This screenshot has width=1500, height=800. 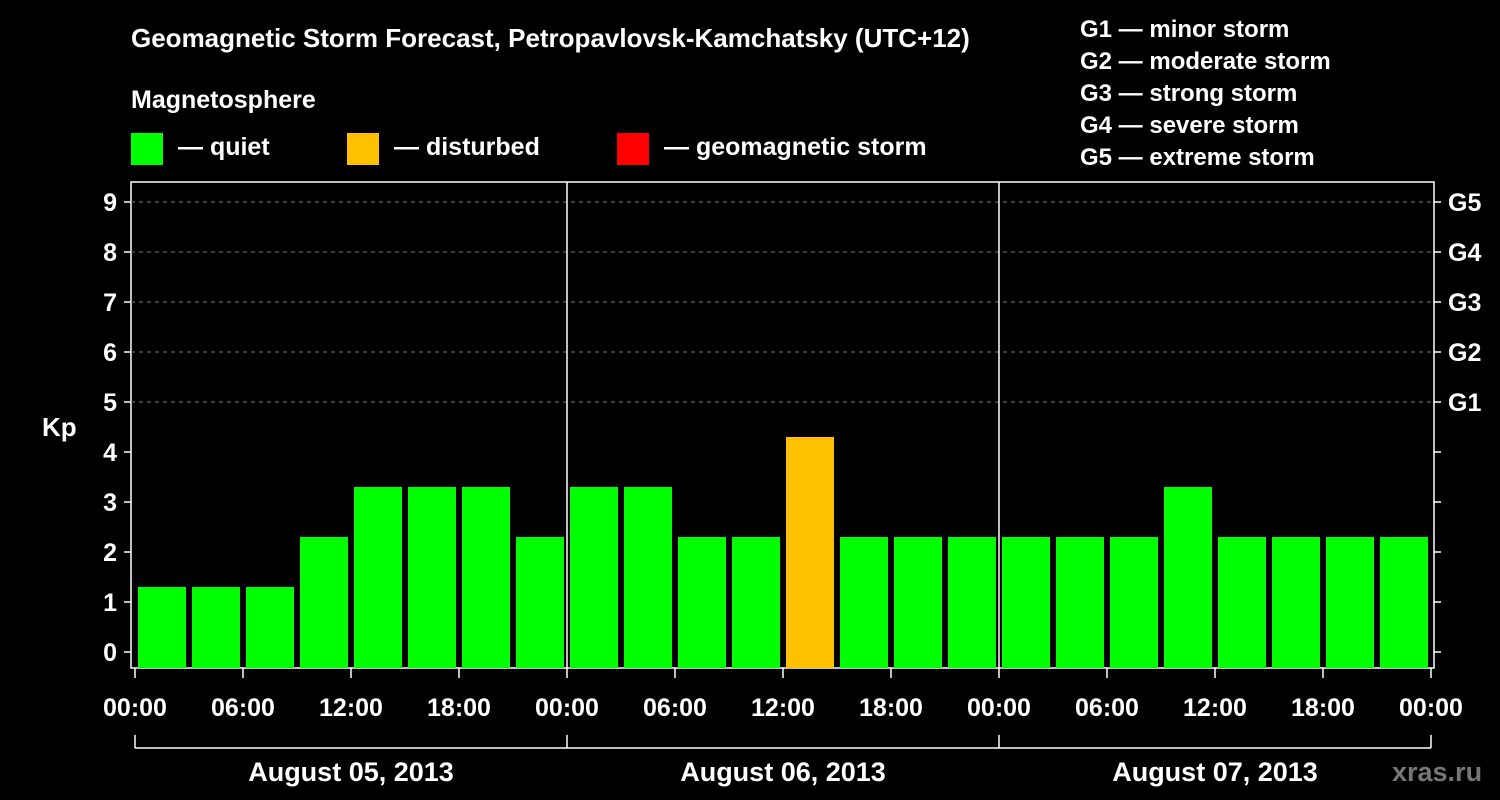 I want to click on legend-label-disturbed: — disturbed, so click(x=467, y=147).